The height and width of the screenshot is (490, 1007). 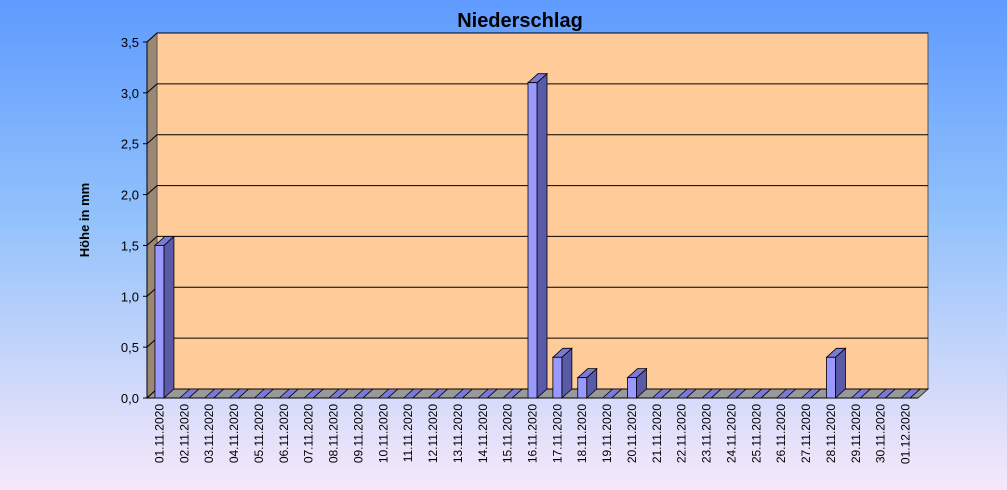 What do you see at coordinates (557, 433) in the screenshot?
I see `x-tick-label: 17.11.2020` at bounding box center [557, 433].